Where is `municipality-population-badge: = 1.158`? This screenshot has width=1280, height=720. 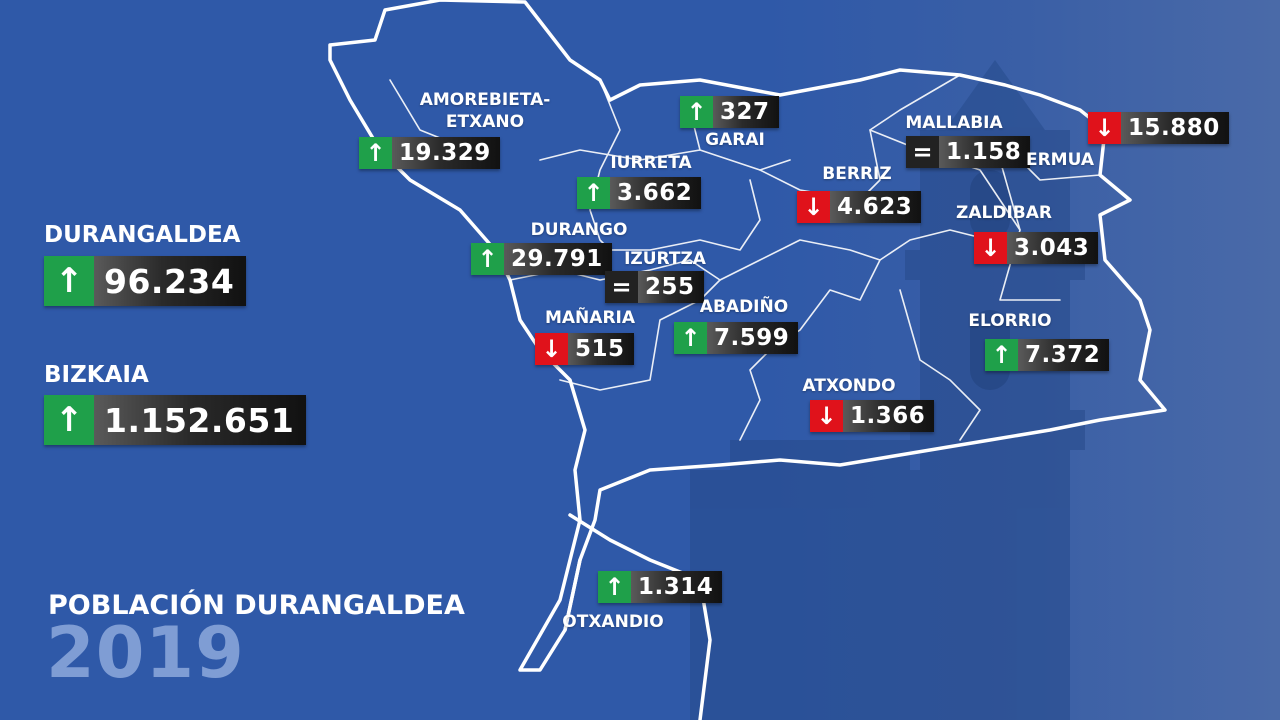
municipality-population-badge: = 1.158 is located at coordinates (968, 152).